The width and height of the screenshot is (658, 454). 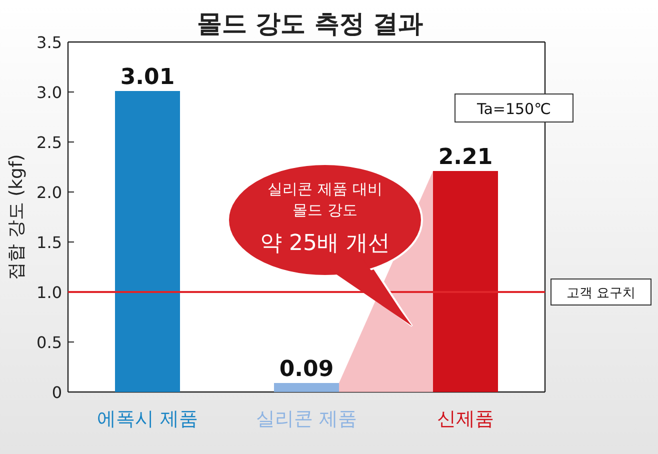 I want to click on data-label: 3.01, so click(x=147, y=77).